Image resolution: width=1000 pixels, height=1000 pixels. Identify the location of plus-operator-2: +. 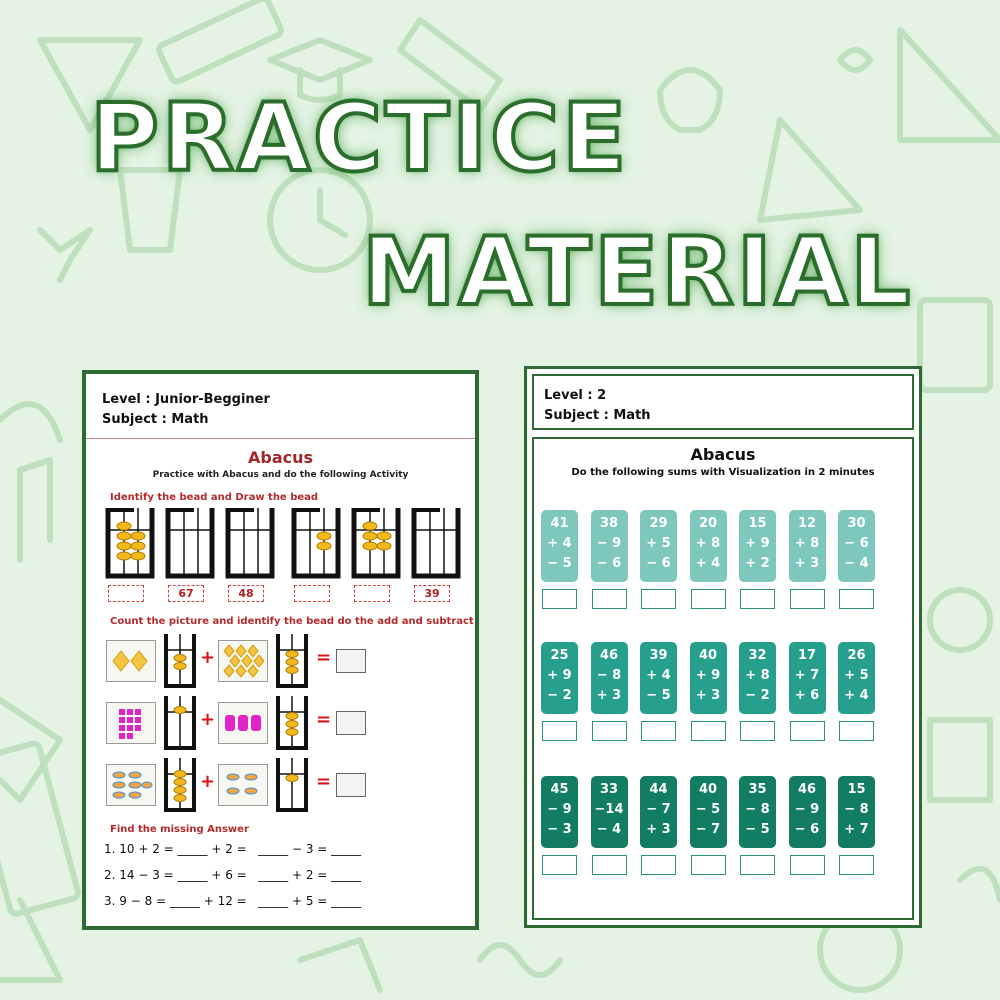
(208, 719).